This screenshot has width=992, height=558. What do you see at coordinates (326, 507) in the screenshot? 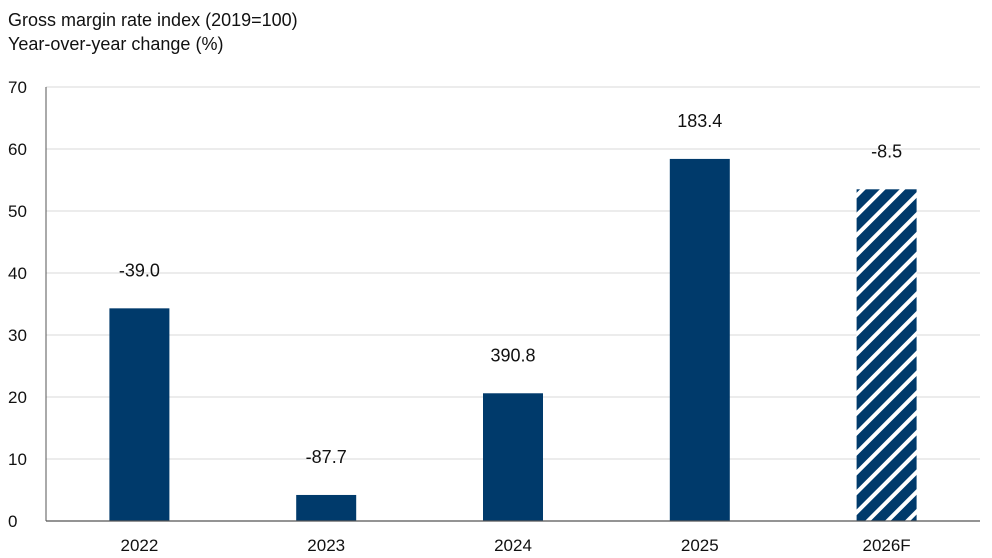
I see `bar-2023` at bounding box center [326, 507].